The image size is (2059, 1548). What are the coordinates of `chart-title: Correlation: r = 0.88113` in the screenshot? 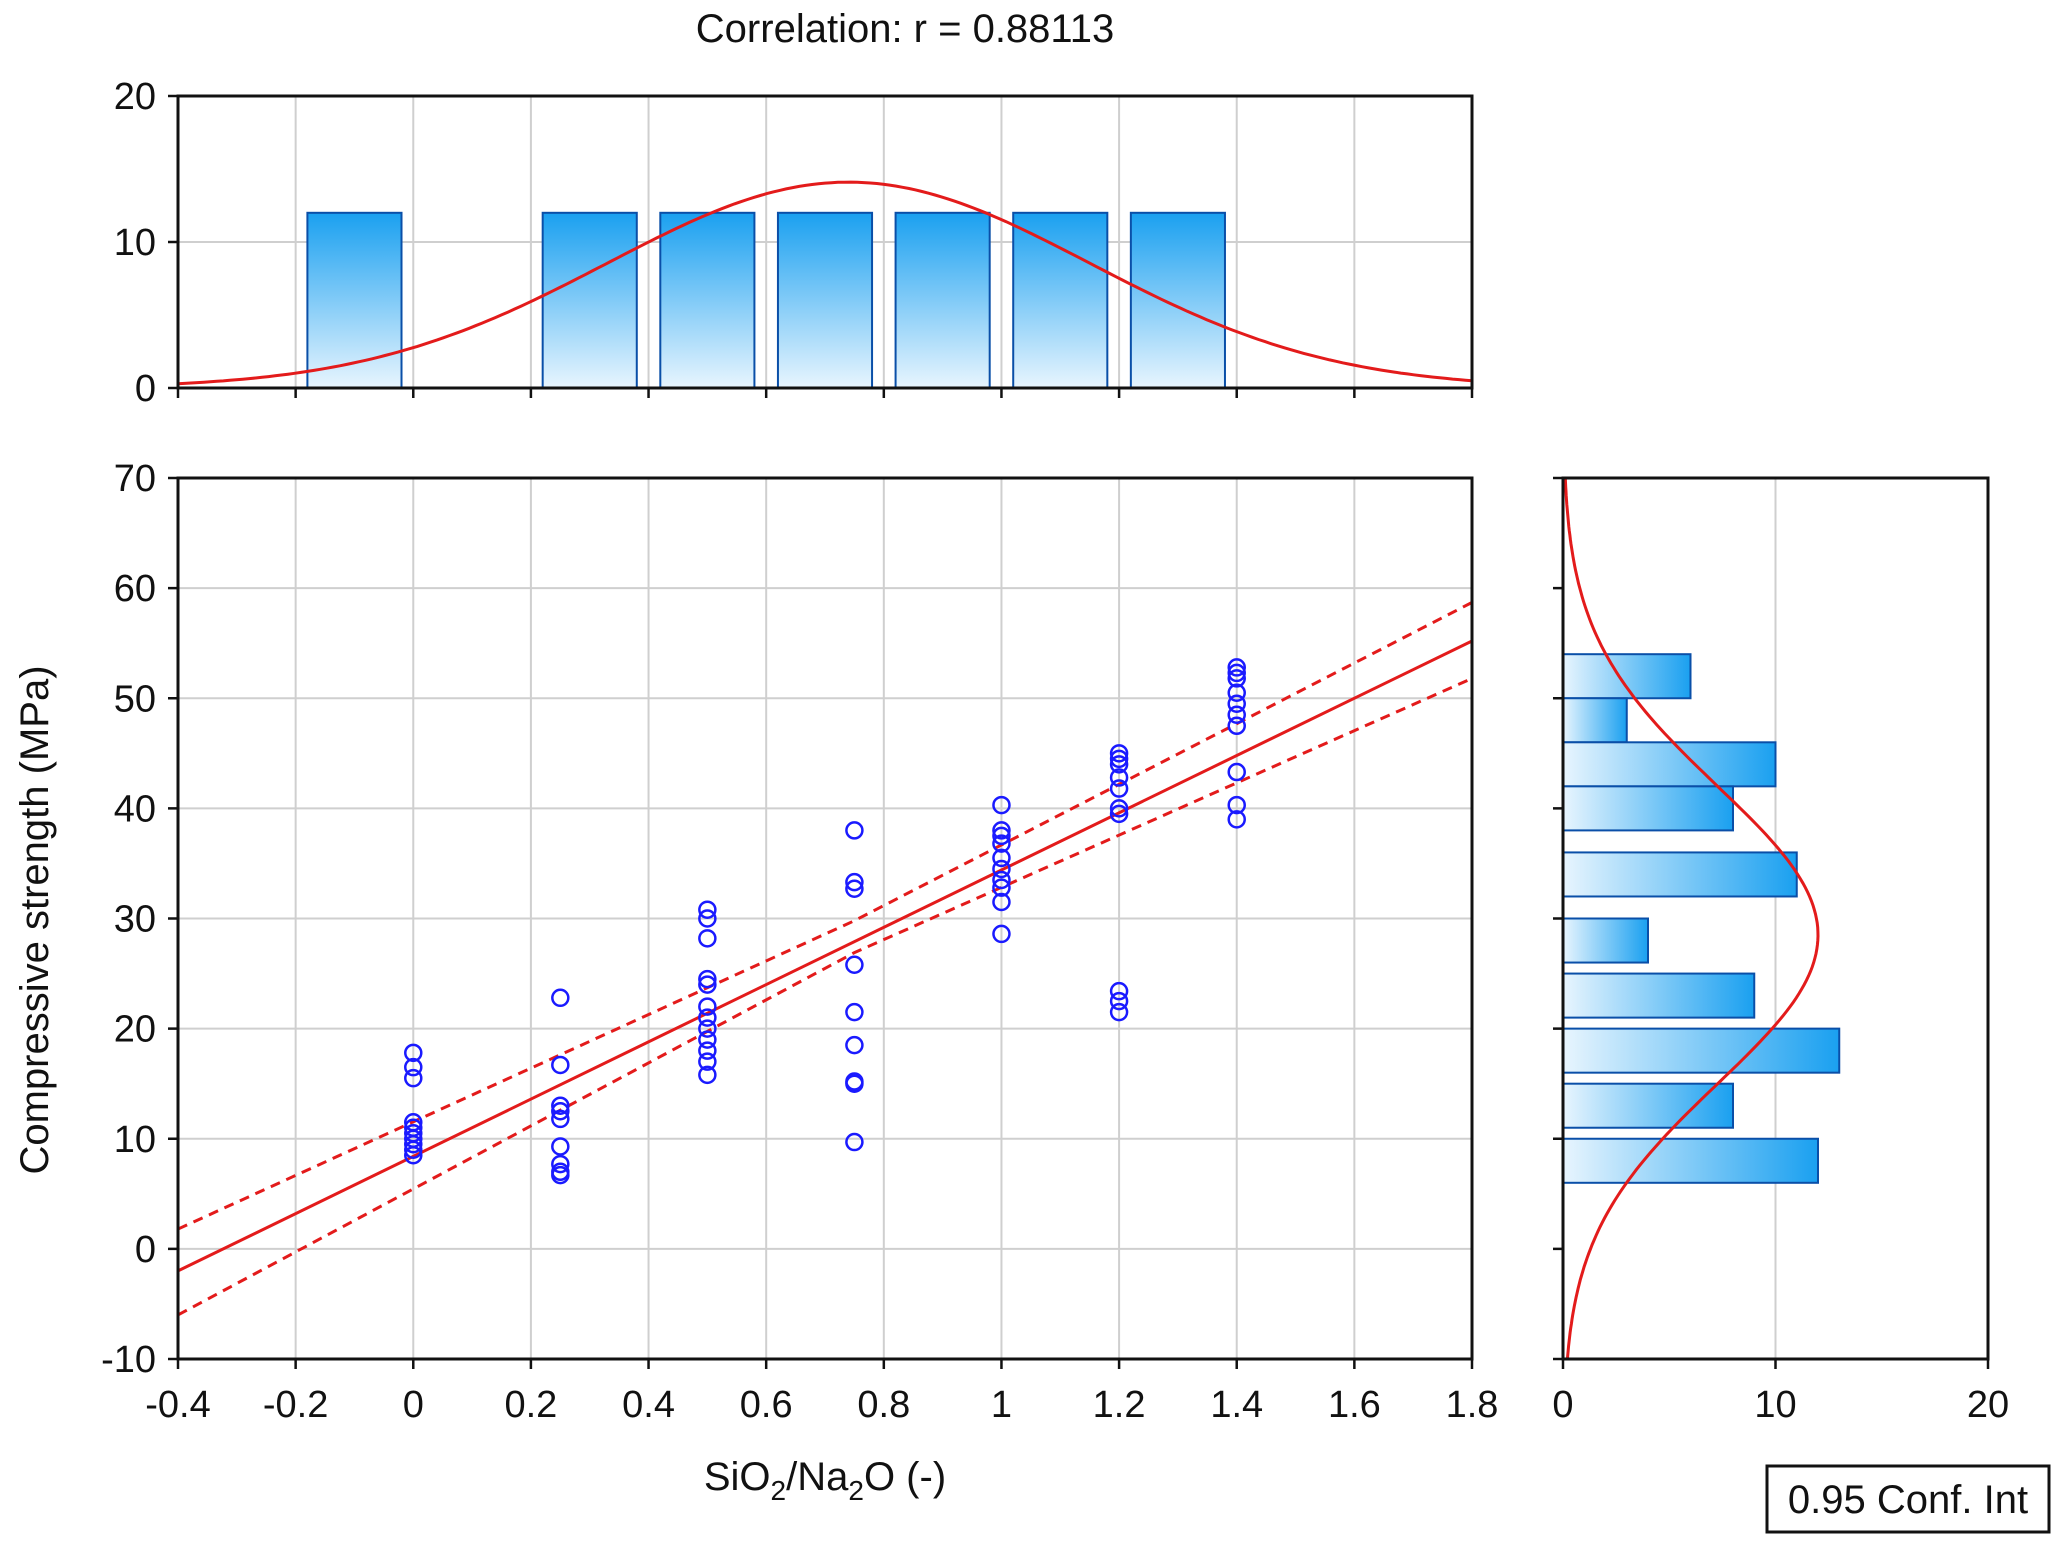 It's located at (905, 29).